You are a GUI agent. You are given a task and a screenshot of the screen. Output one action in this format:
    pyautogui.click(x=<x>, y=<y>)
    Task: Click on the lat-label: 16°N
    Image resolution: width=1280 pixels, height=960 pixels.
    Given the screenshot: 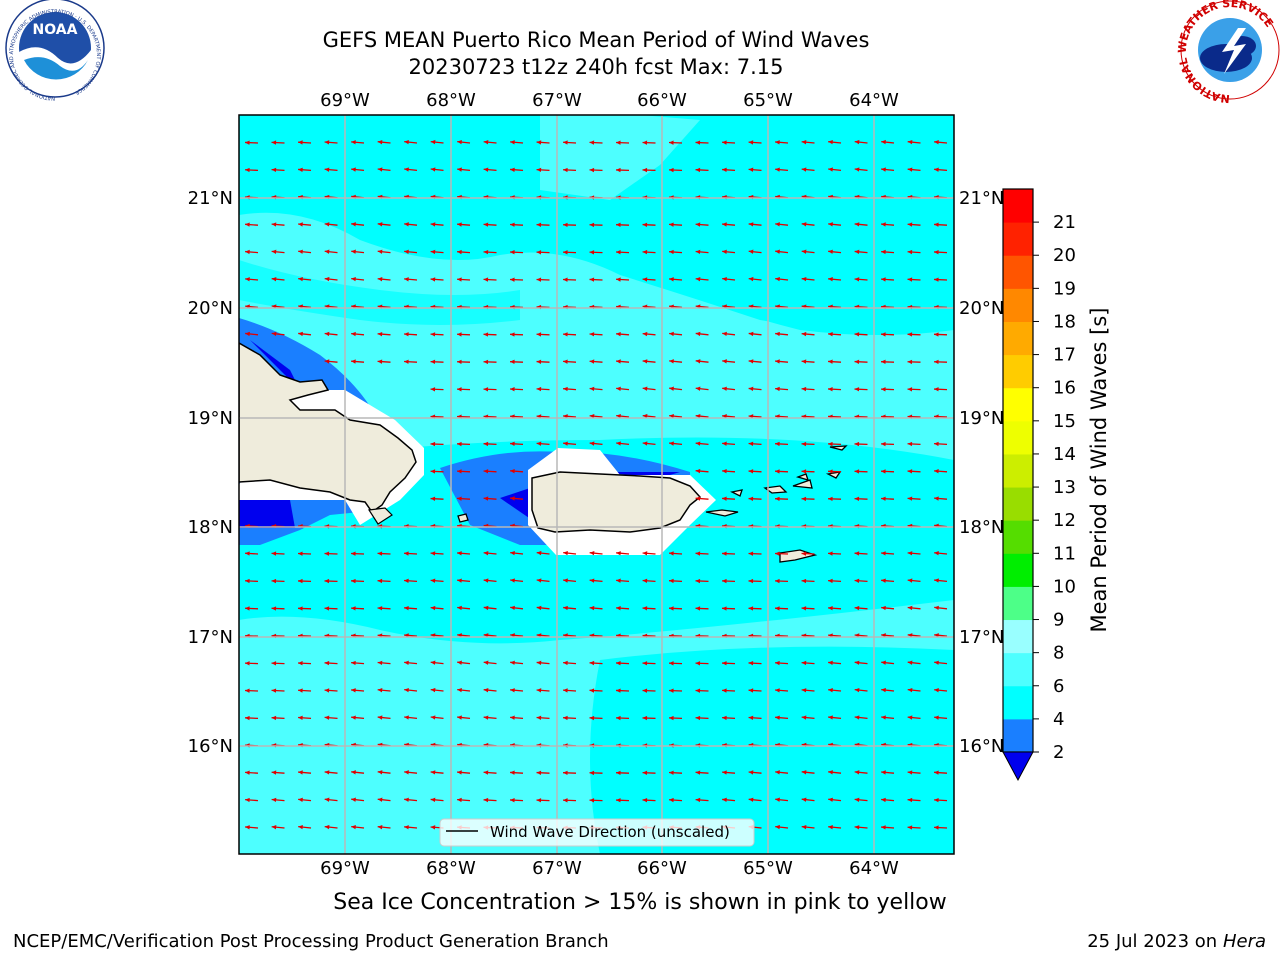 What is the action you would take?
    pyautogui.click(x=210, y=746)
    